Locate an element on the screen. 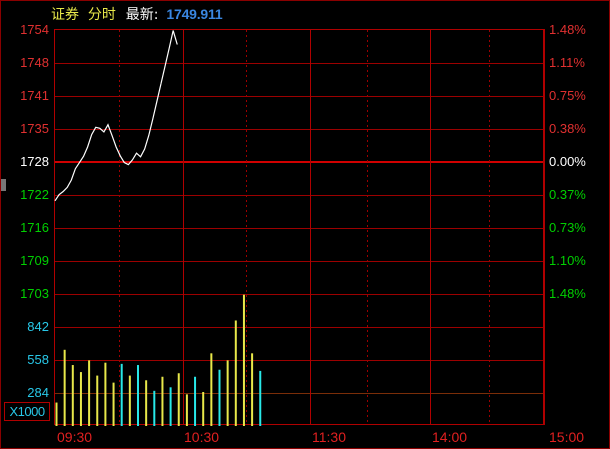 This screenshot has width=610, height=449. price-tick-label: 1716 is located at coordinates (34, 227).